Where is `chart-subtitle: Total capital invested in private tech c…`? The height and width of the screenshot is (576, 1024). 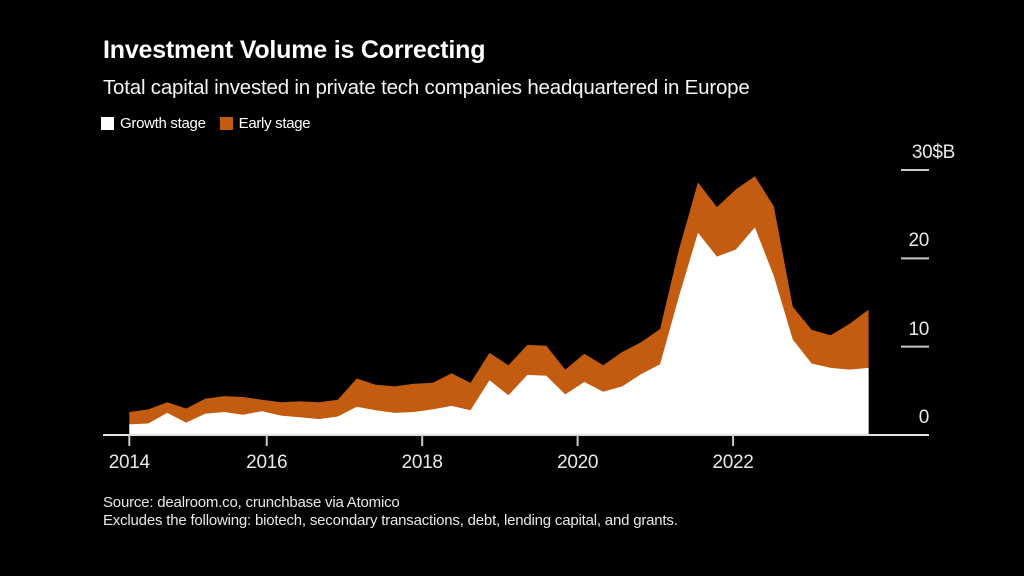 chart-subtitle: Total capital invested in private tech c… is located at coordinates (426, 87).